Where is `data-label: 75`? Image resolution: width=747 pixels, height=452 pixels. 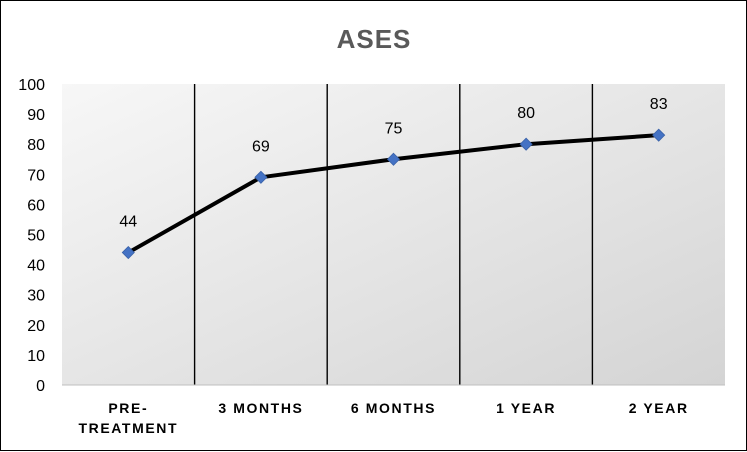 data-label: 75 is located at coordinates (394, 128).